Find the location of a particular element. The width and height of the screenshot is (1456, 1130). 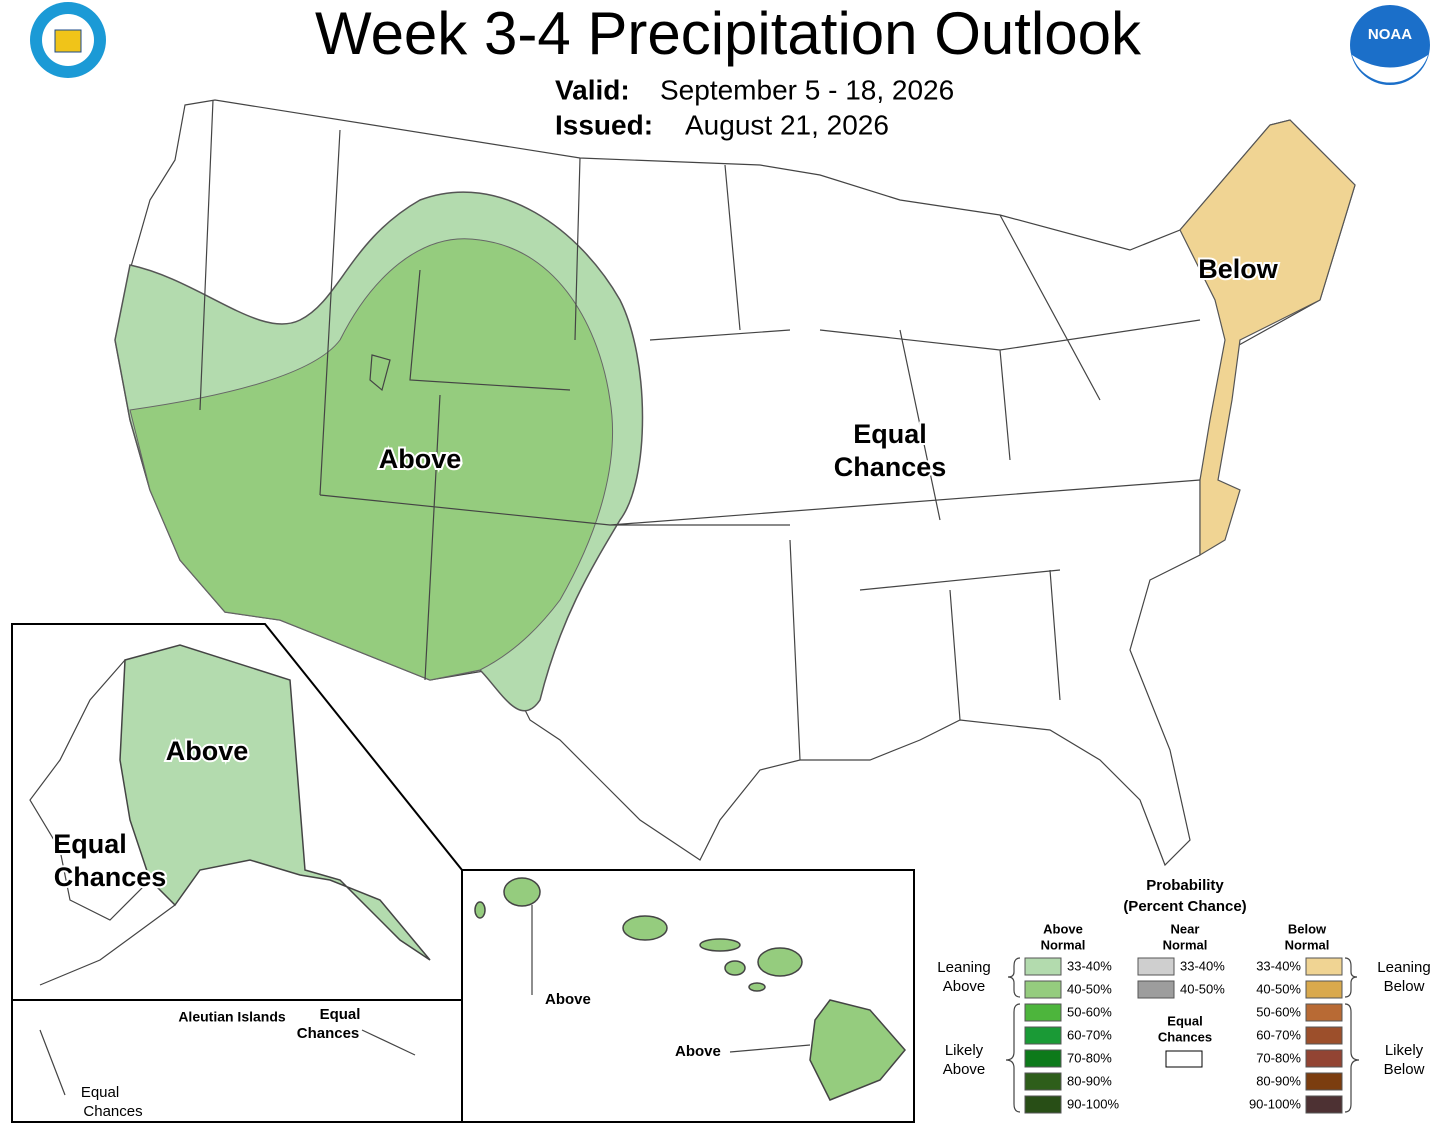

legend-equal: Chances is located at coordinates (1185, 1036).